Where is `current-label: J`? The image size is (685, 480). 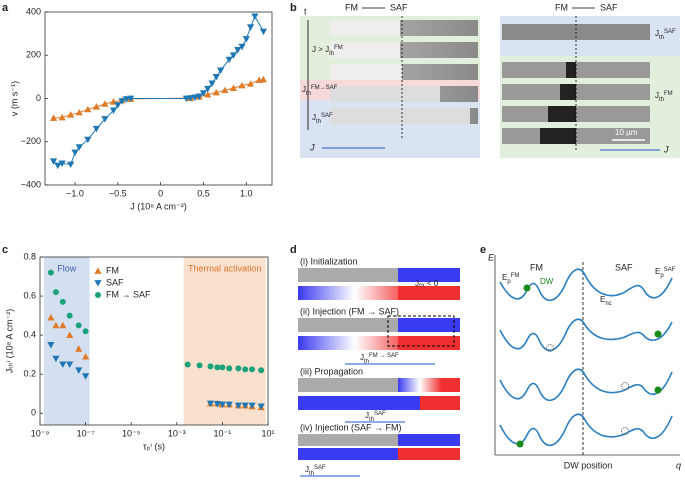
current-label: J is located at coordinates (666, 149).